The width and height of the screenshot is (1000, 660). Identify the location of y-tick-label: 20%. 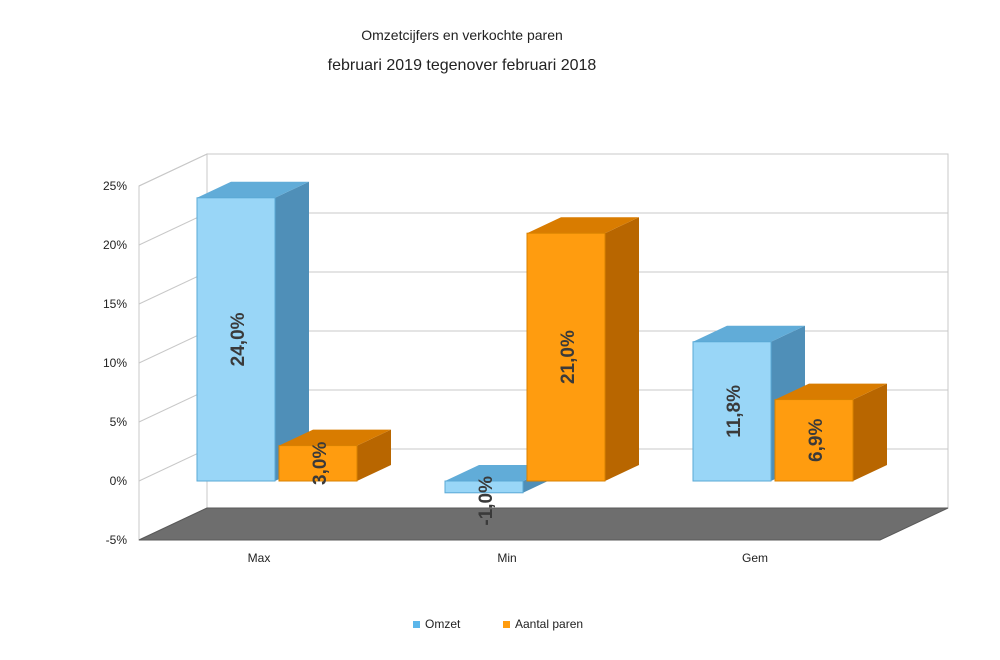
(115, 245).